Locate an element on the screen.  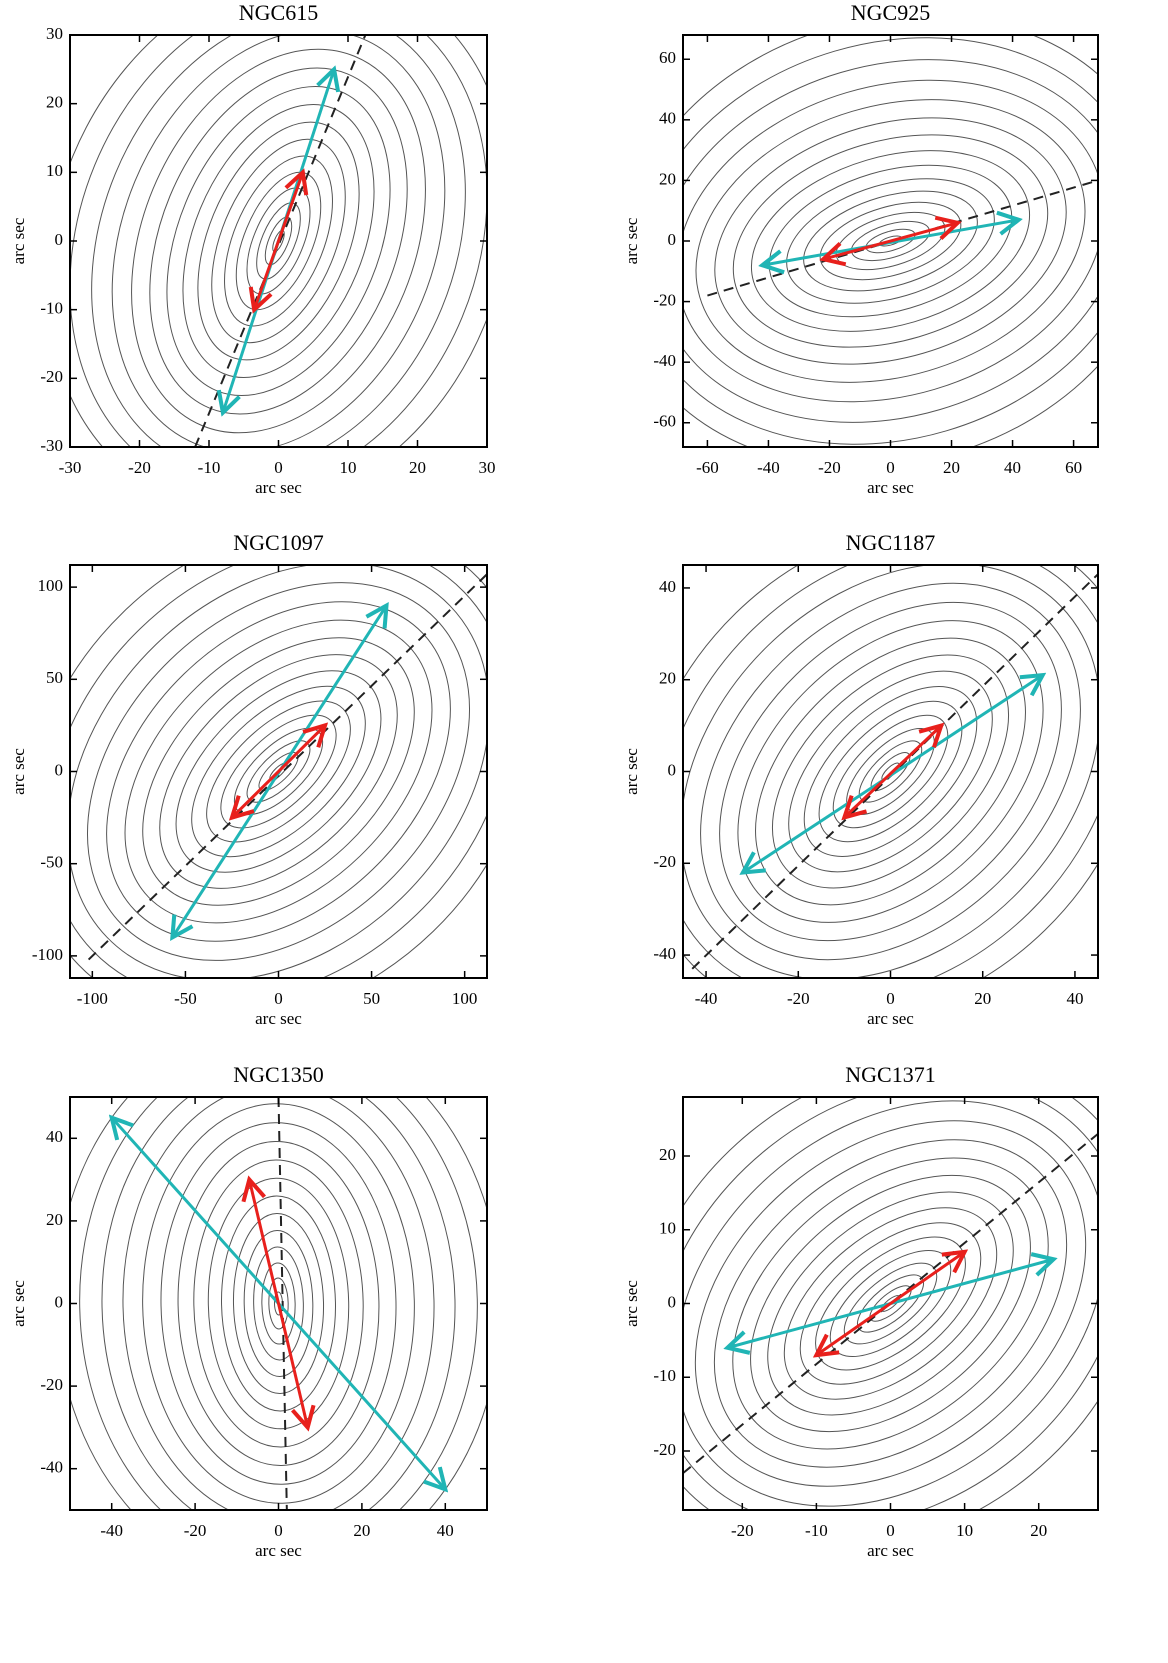
y-tick-label: -100 is located at coordinates (47, 954).